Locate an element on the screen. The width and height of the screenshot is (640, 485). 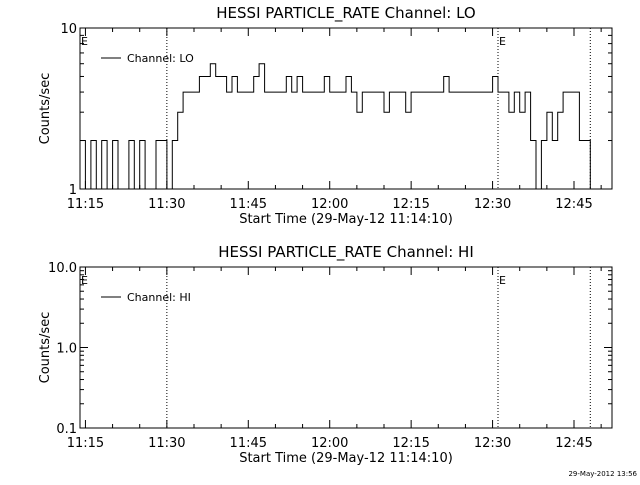
chart-title: HESSI PARTICLE_RATE Channel: LO is located at coordinates (345, 13).